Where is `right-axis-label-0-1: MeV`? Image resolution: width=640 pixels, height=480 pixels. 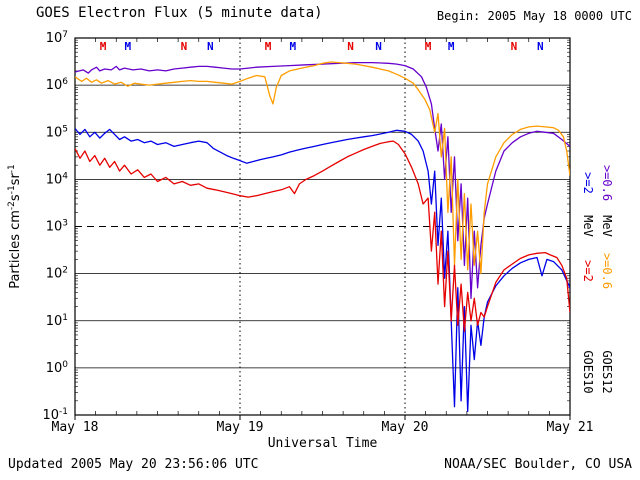 right-axis-label-0-1: MeV is located at coordinates (588, 226).